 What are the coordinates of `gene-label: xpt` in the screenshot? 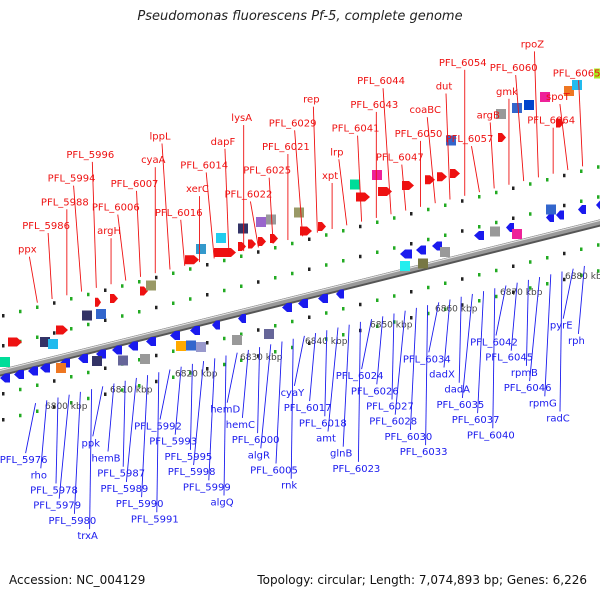 It's located at (330, 176).